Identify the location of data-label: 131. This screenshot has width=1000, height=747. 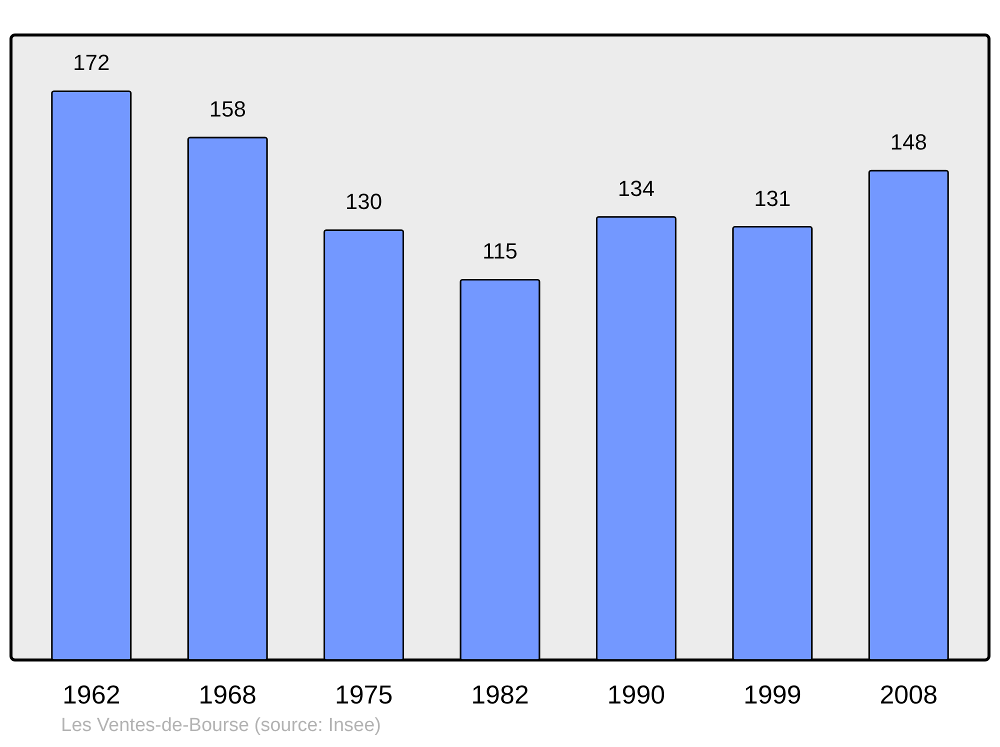
(772, 198).